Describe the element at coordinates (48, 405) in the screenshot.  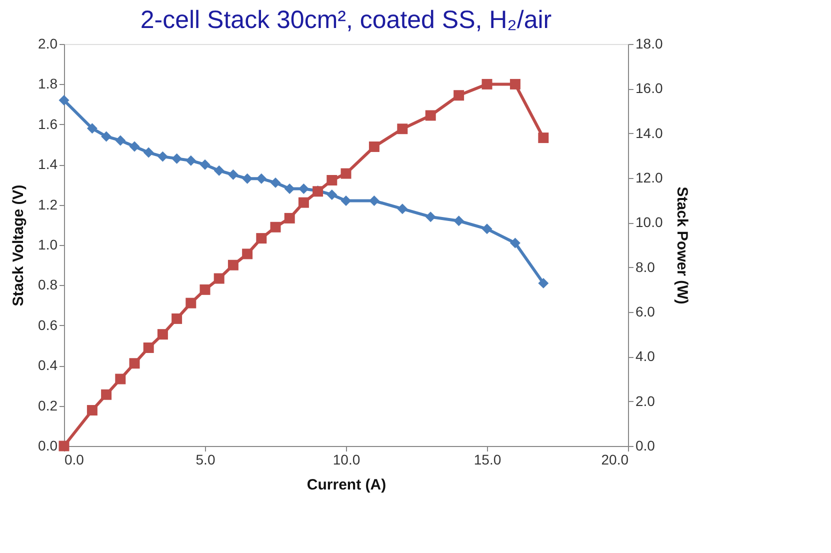
I see `y-tick-label: 0.2` at that location.